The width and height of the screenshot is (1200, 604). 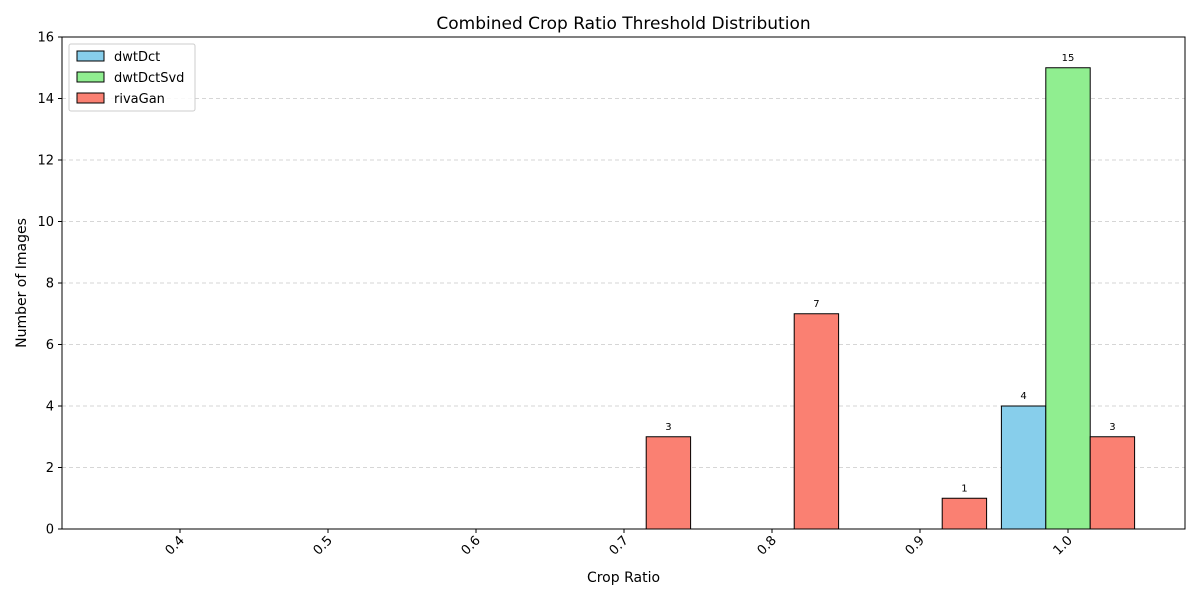 I want to click on bar-rivaGan-0.8, so click(x=816, y=421).